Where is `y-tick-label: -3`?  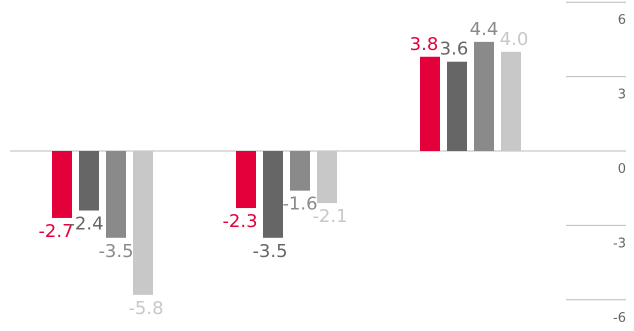 y-tick-label: -3 is located at coordinates (619, 243).